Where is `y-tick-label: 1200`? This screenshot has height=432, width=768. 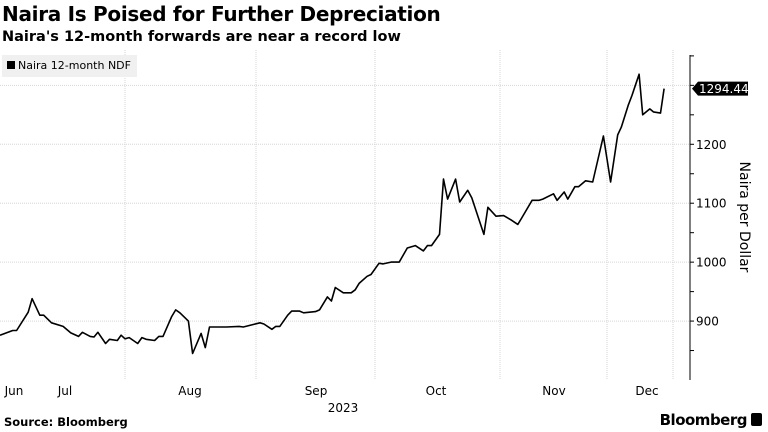 y-tick-label: 1200 is located at coordinates (711, 145).